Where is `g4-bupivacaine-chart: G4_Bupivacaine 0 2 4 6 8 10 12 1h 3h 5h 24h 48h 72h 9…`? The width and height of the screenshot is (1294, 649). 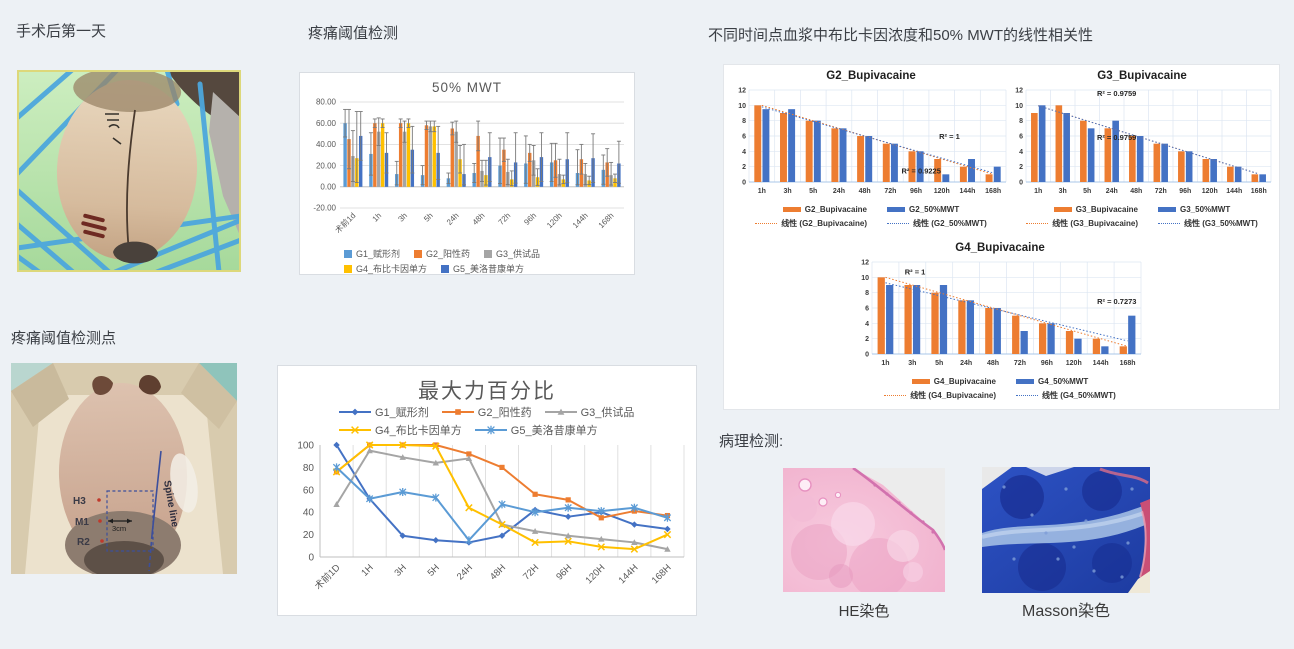
g4-bupivacaine-chart: G4_Bupivacaine 0 2 4 6 8 10 12 1h 3h 5h 24h 48h 72h 9… is located at coordinates (1000, 322).